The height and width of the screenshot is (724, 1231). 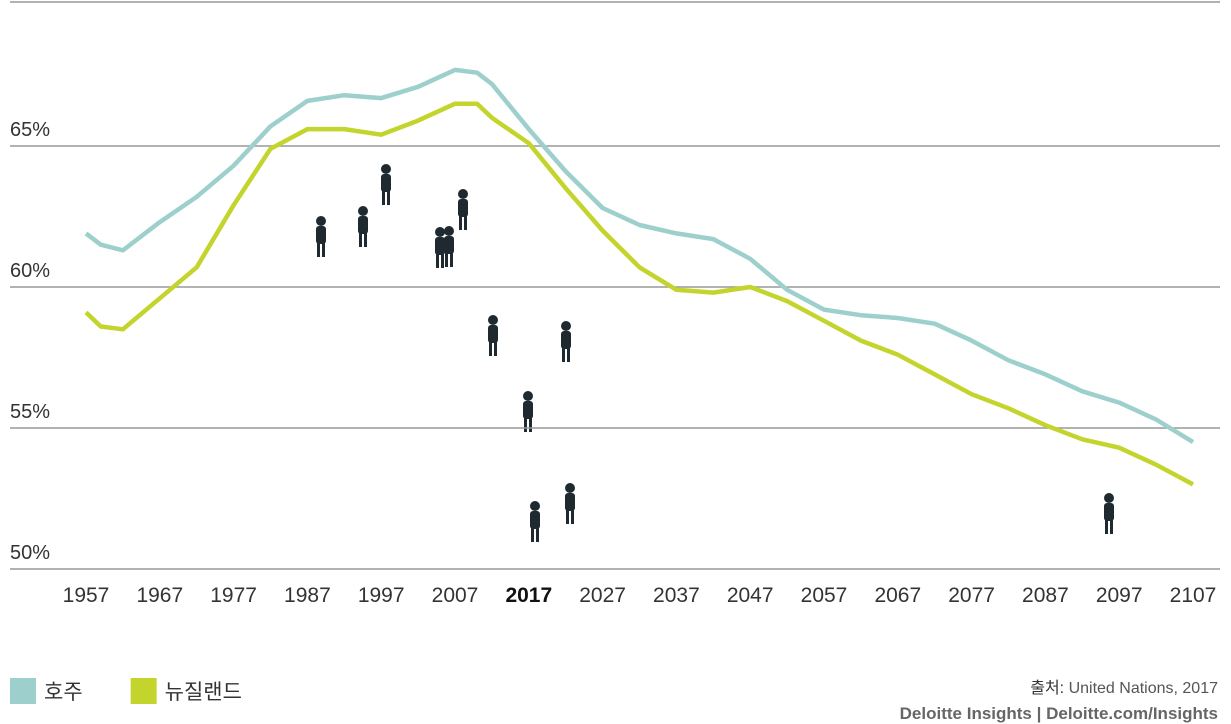 I want to click on source-text: United Nations, 2017, so click(x=1144, y=688).